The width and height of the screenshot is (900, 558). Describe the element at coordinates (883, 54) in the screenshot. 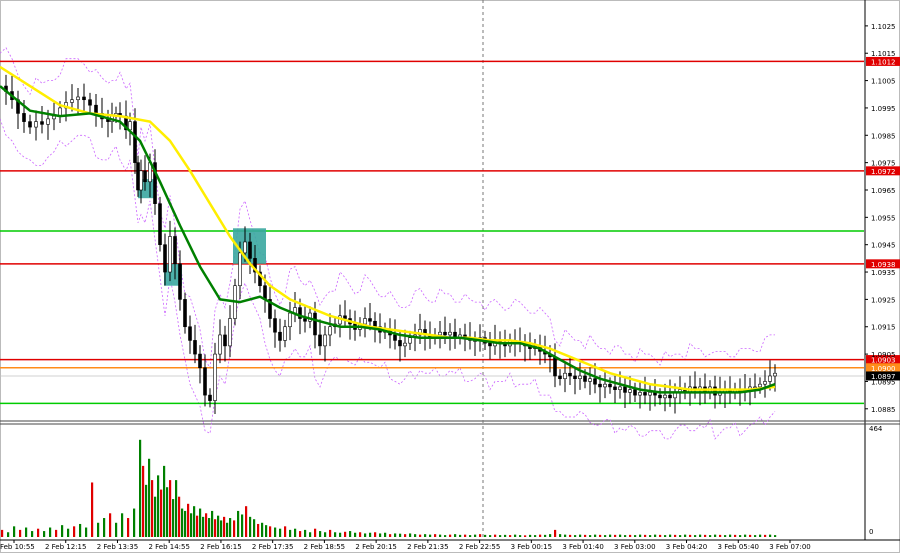

I see `price-tick-label: 1.1015` at that location.